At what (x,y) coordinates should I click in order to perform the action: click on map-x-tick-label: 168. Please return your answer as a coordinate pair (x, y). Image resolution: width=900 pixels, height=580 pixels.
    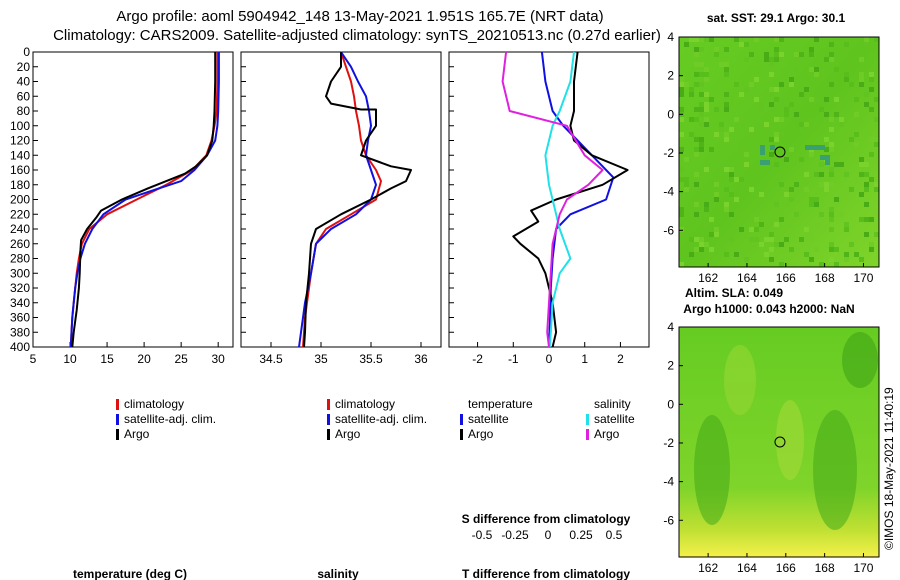
    Looking at the image, I should click on (825, 568).